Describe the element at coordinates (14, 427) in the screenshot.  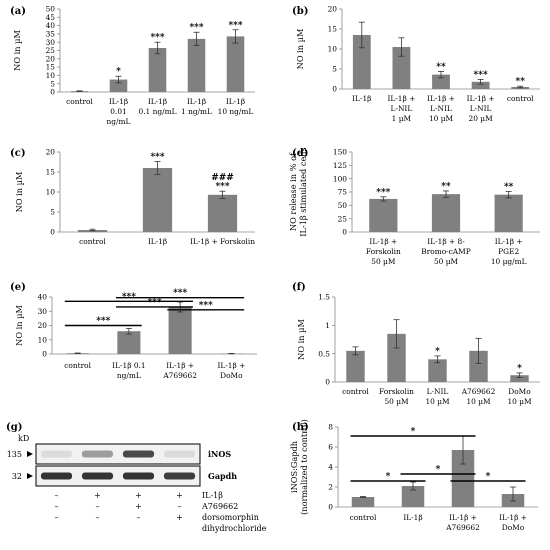
I see `panel-label: (g)` at that location.